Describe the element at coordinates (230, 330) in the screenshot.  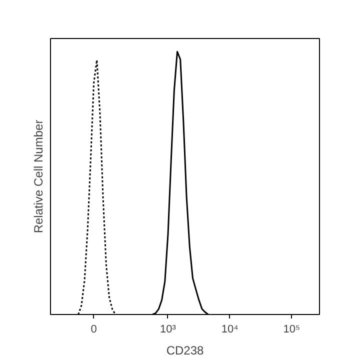
I see `x-tick-label: 10⁴` at that location.